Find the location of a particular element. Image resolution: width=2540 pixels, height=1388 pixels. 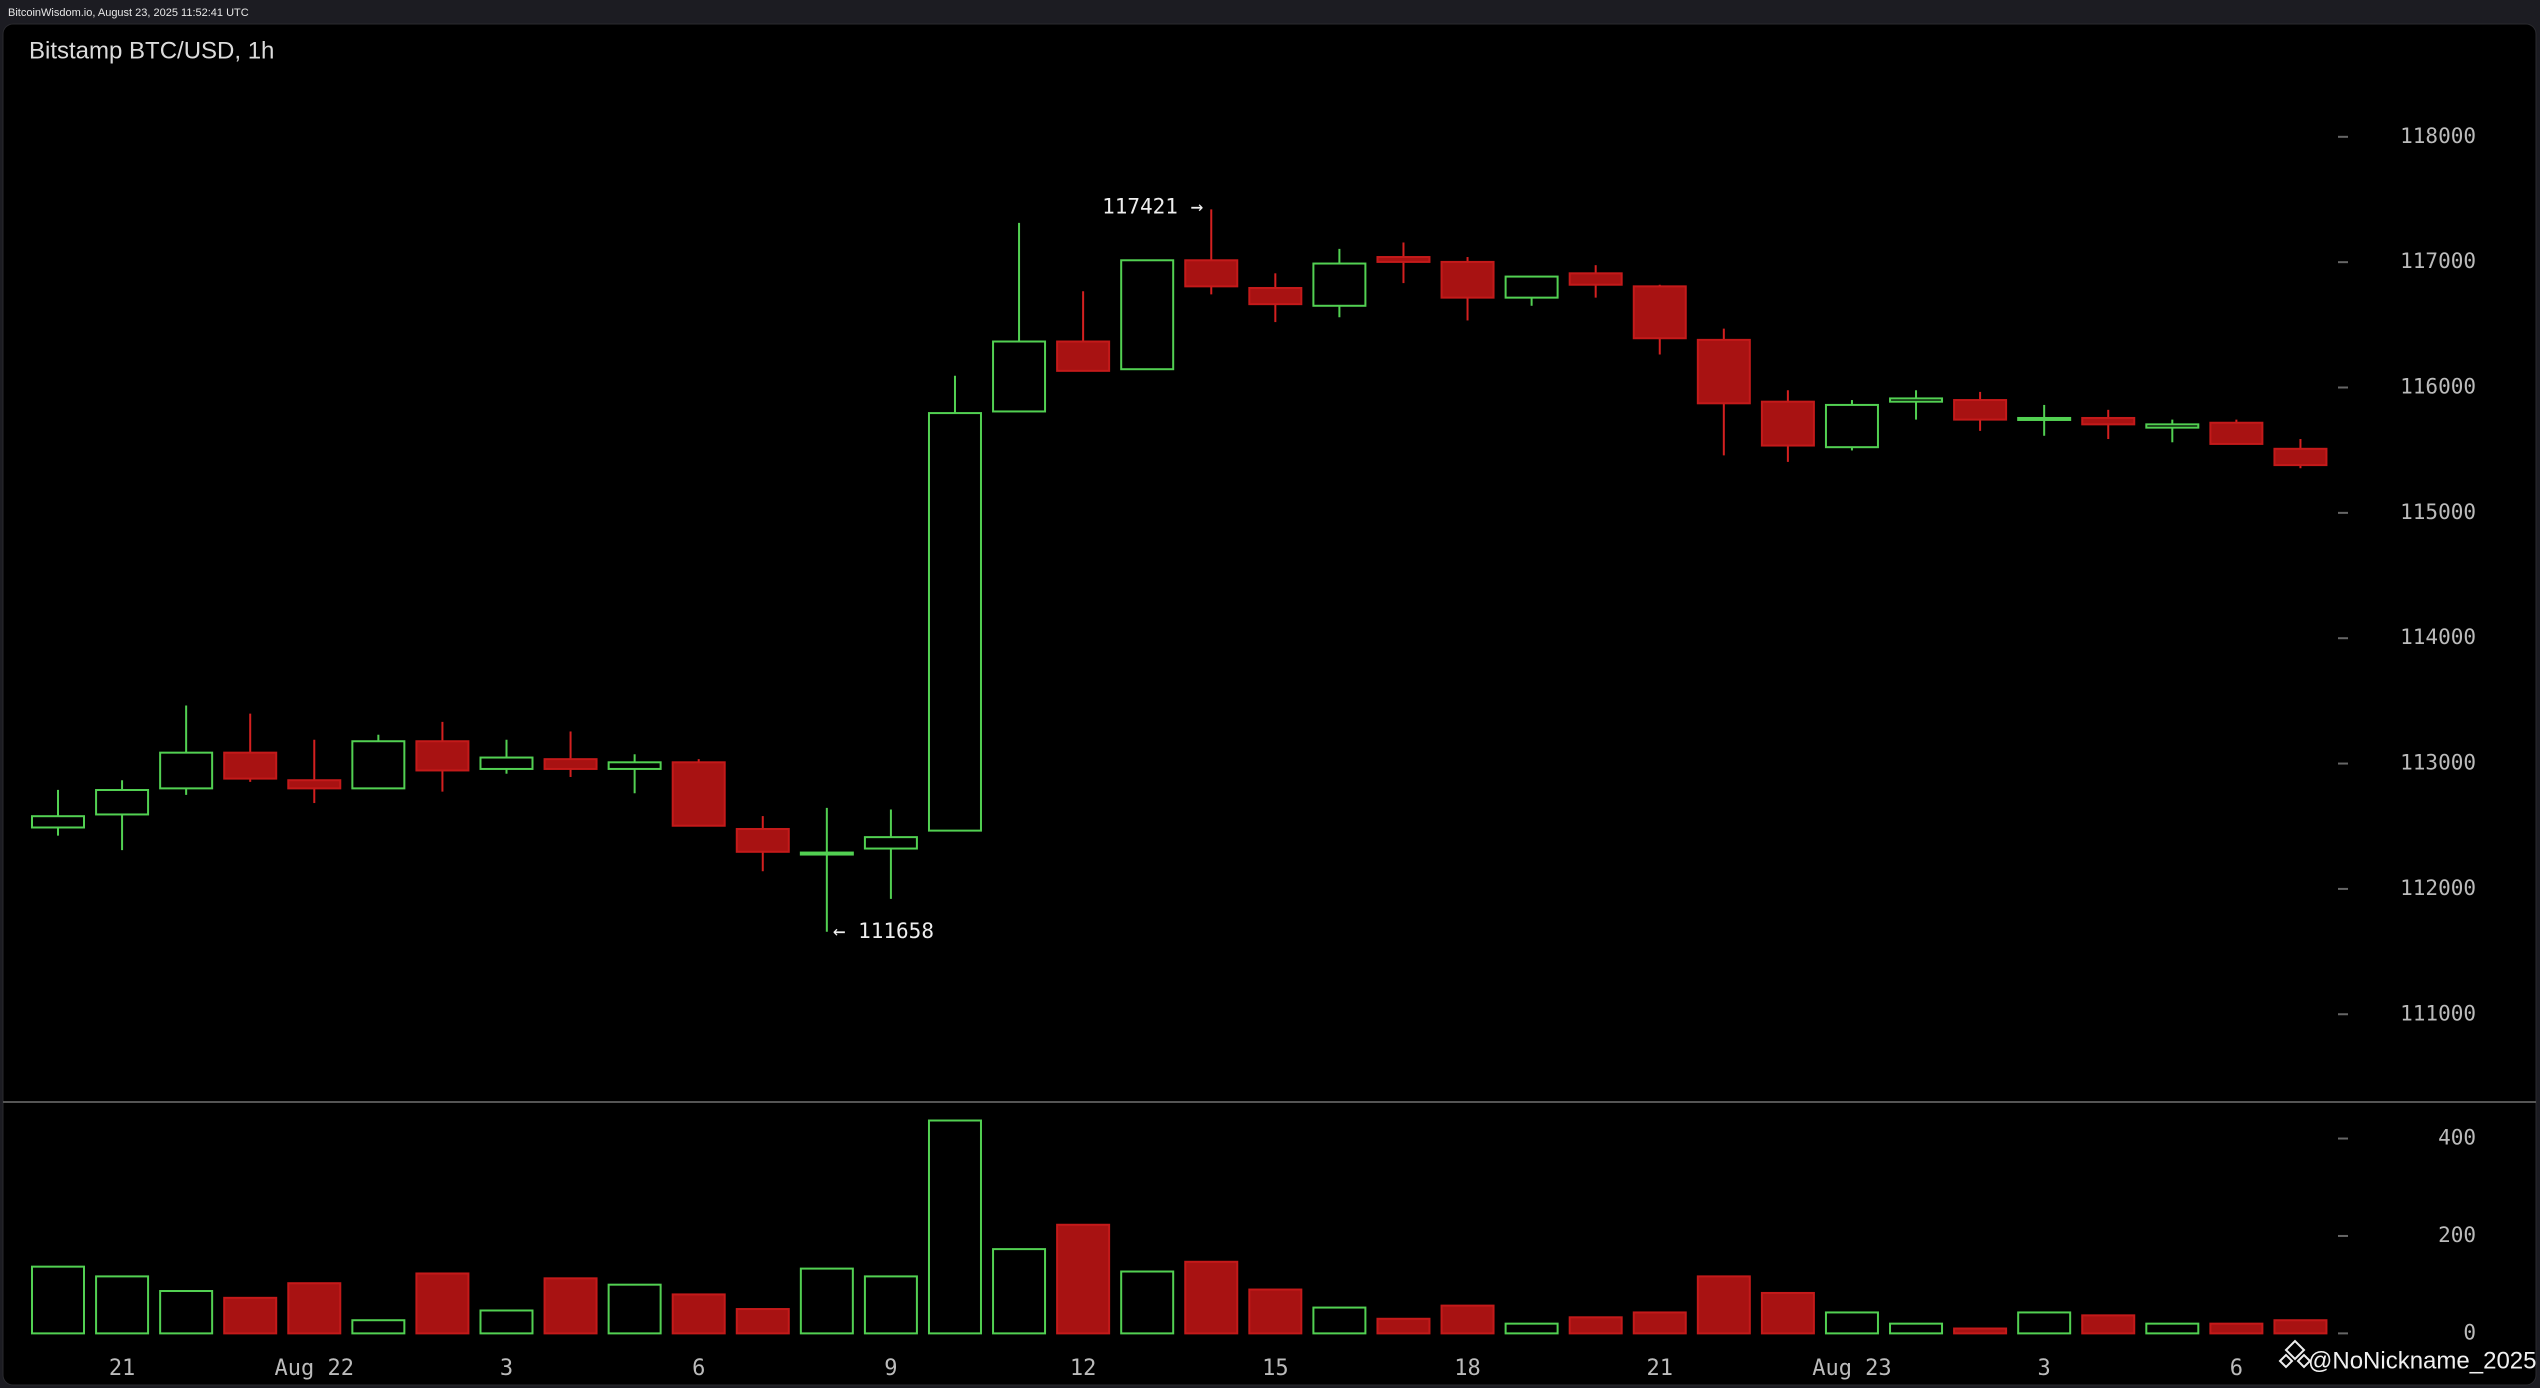

x-tick-label: Aug 22 is located at coordinates (314, 1368).